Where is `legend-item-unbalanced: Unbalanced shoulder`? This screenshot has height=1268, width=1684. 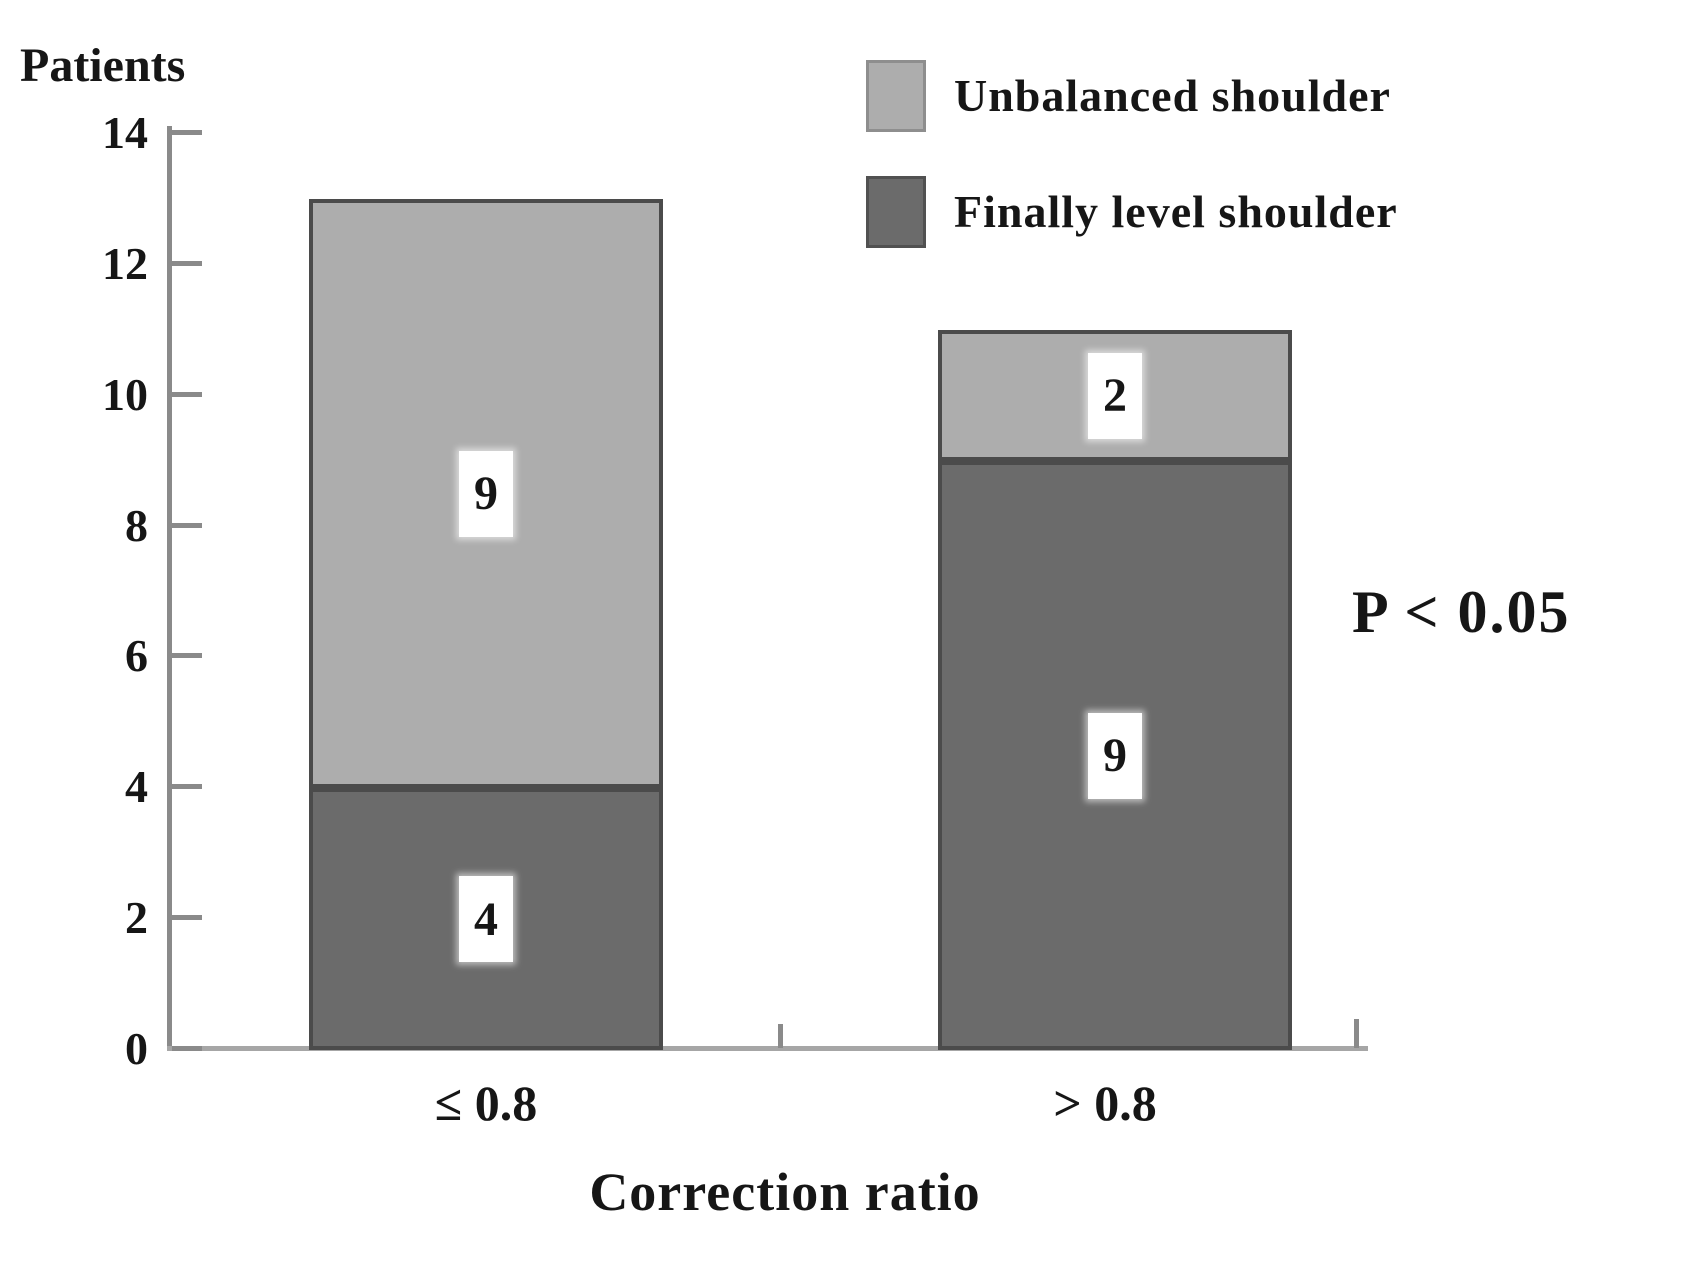 legend-item-unbalanced: Unbalanced shoulder is located at coordinates (1128, 96).